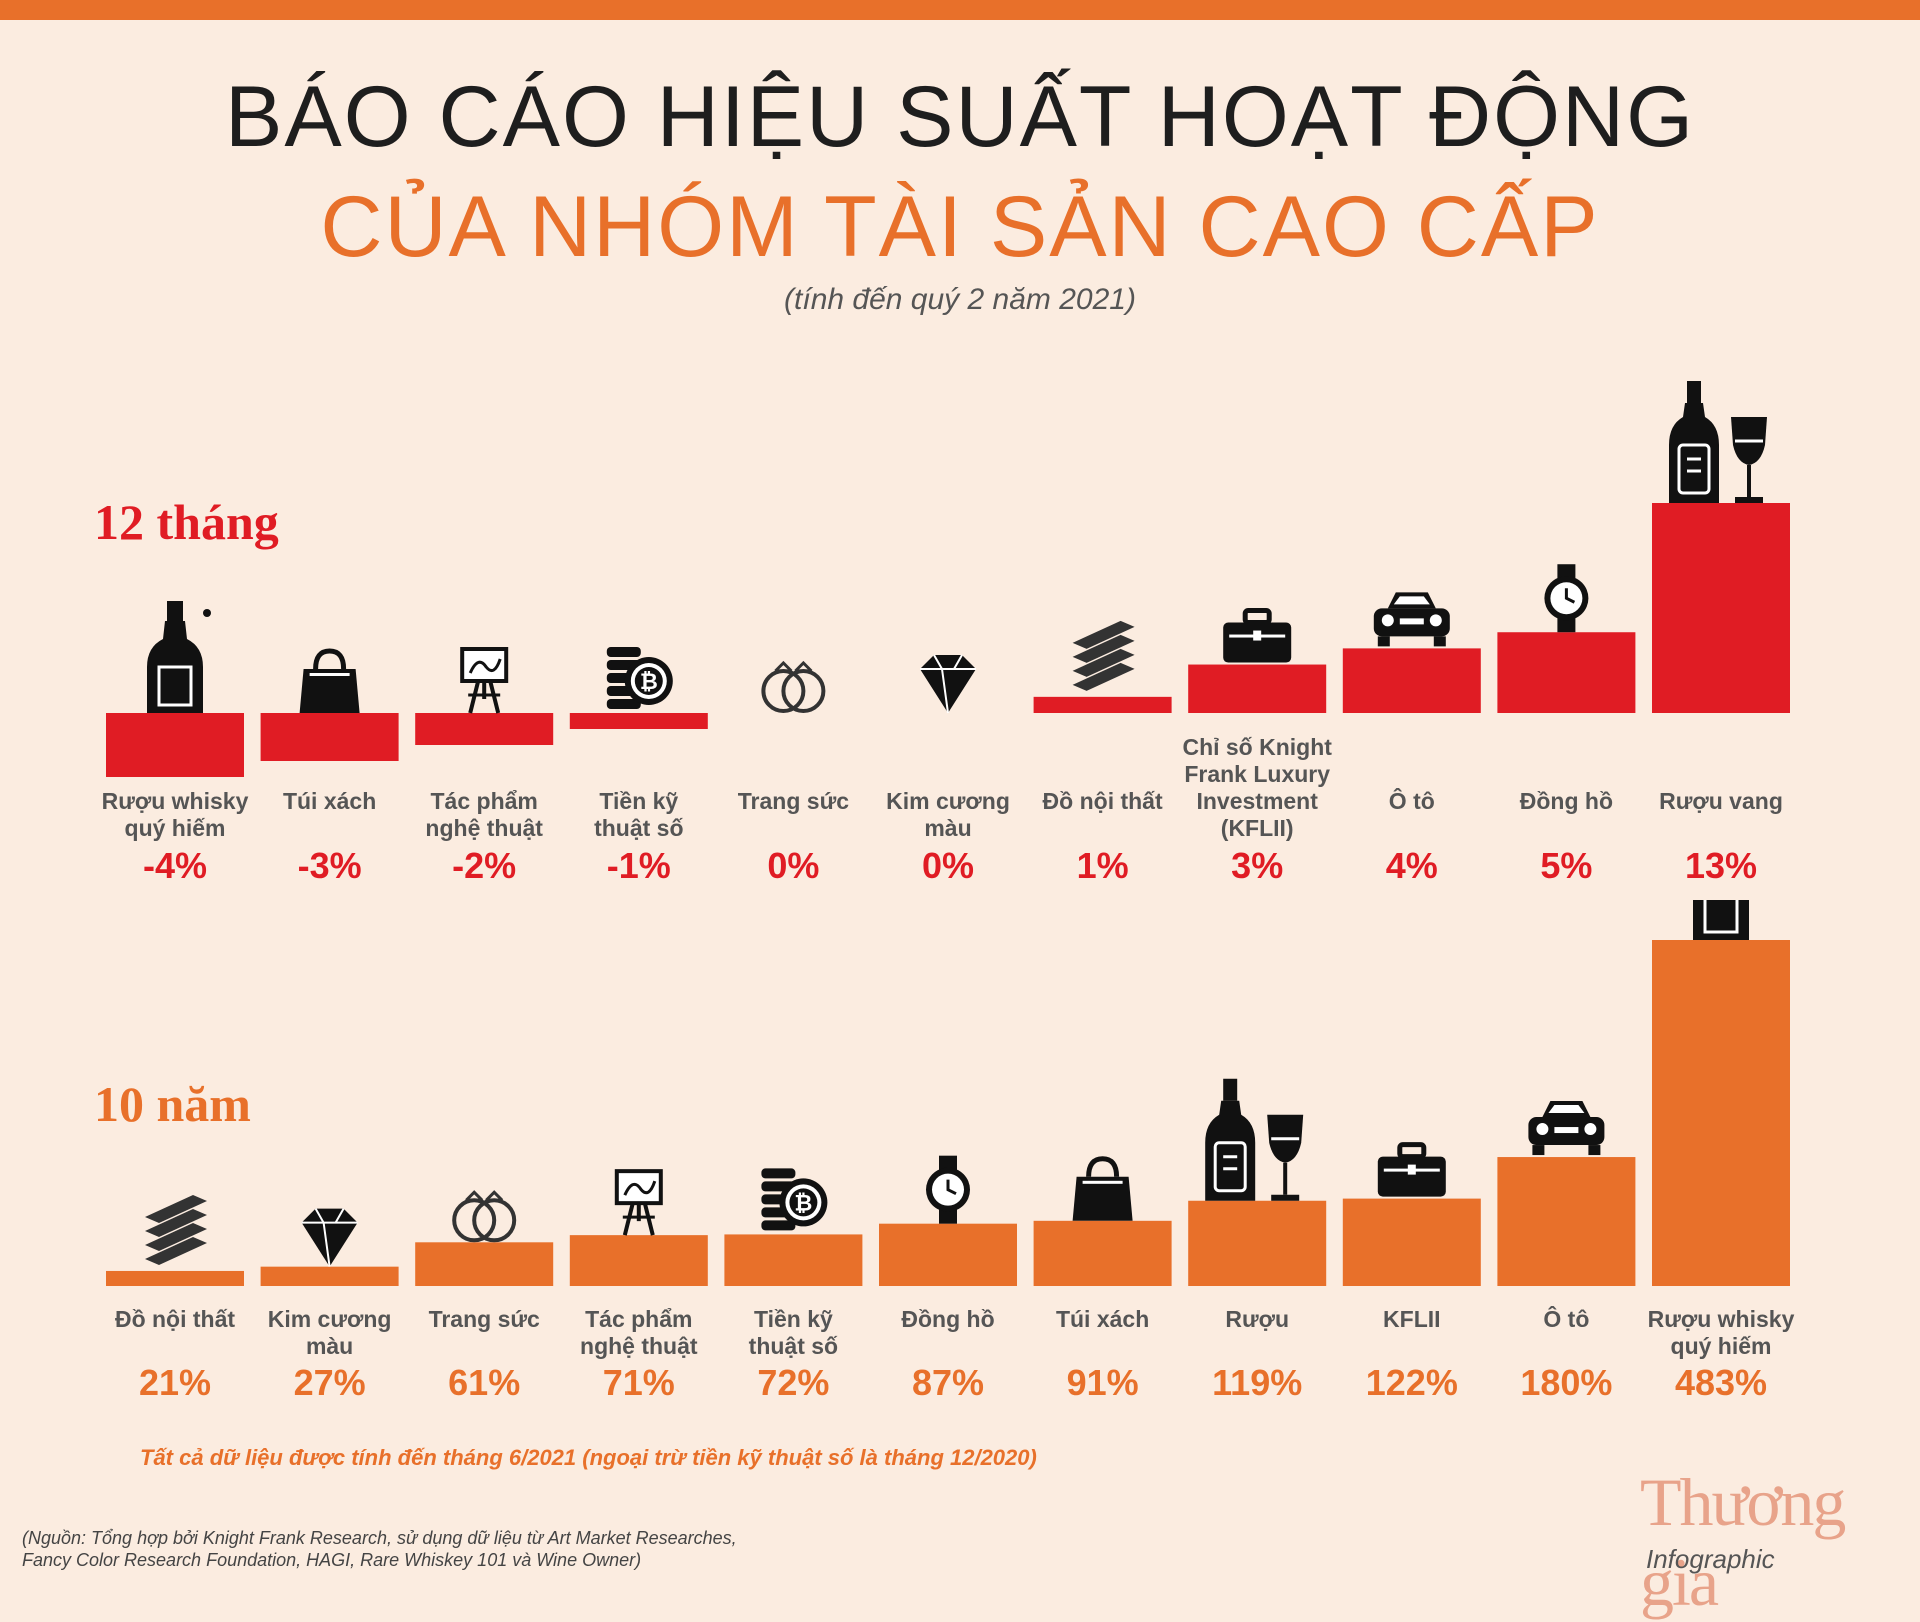 The image size is (1920, 1622). I want to click on category-label: Rượu vang, so click(1721, 801).